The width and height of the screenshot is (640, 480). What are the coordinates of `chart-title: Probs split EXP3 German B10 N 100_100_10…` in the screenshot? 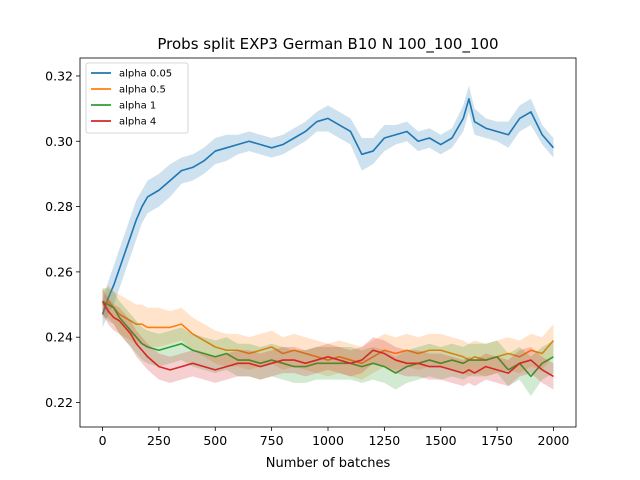 It's located at (327, 44).